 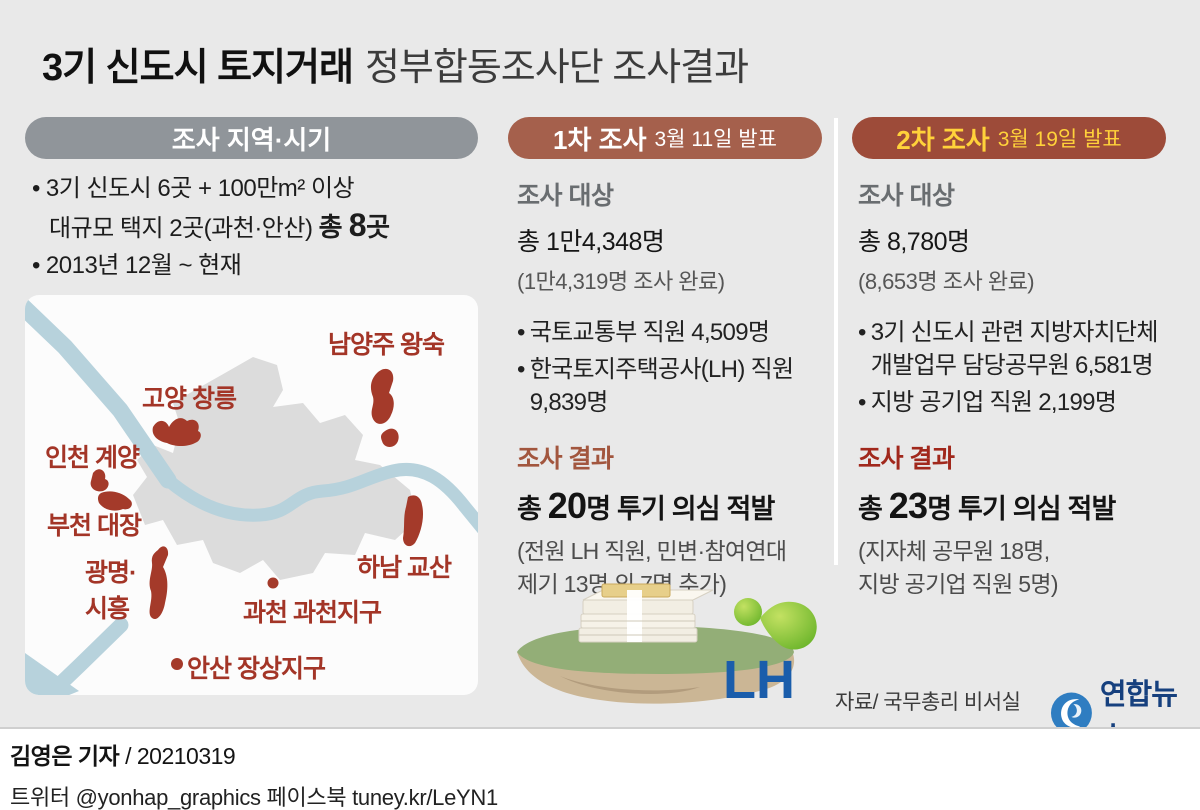 What do you see at coordinates (646, 505) in the screenshot?
I see `survey1-result-line: 총 20명 투기 의심 적발` at bounding box center [646, 505].